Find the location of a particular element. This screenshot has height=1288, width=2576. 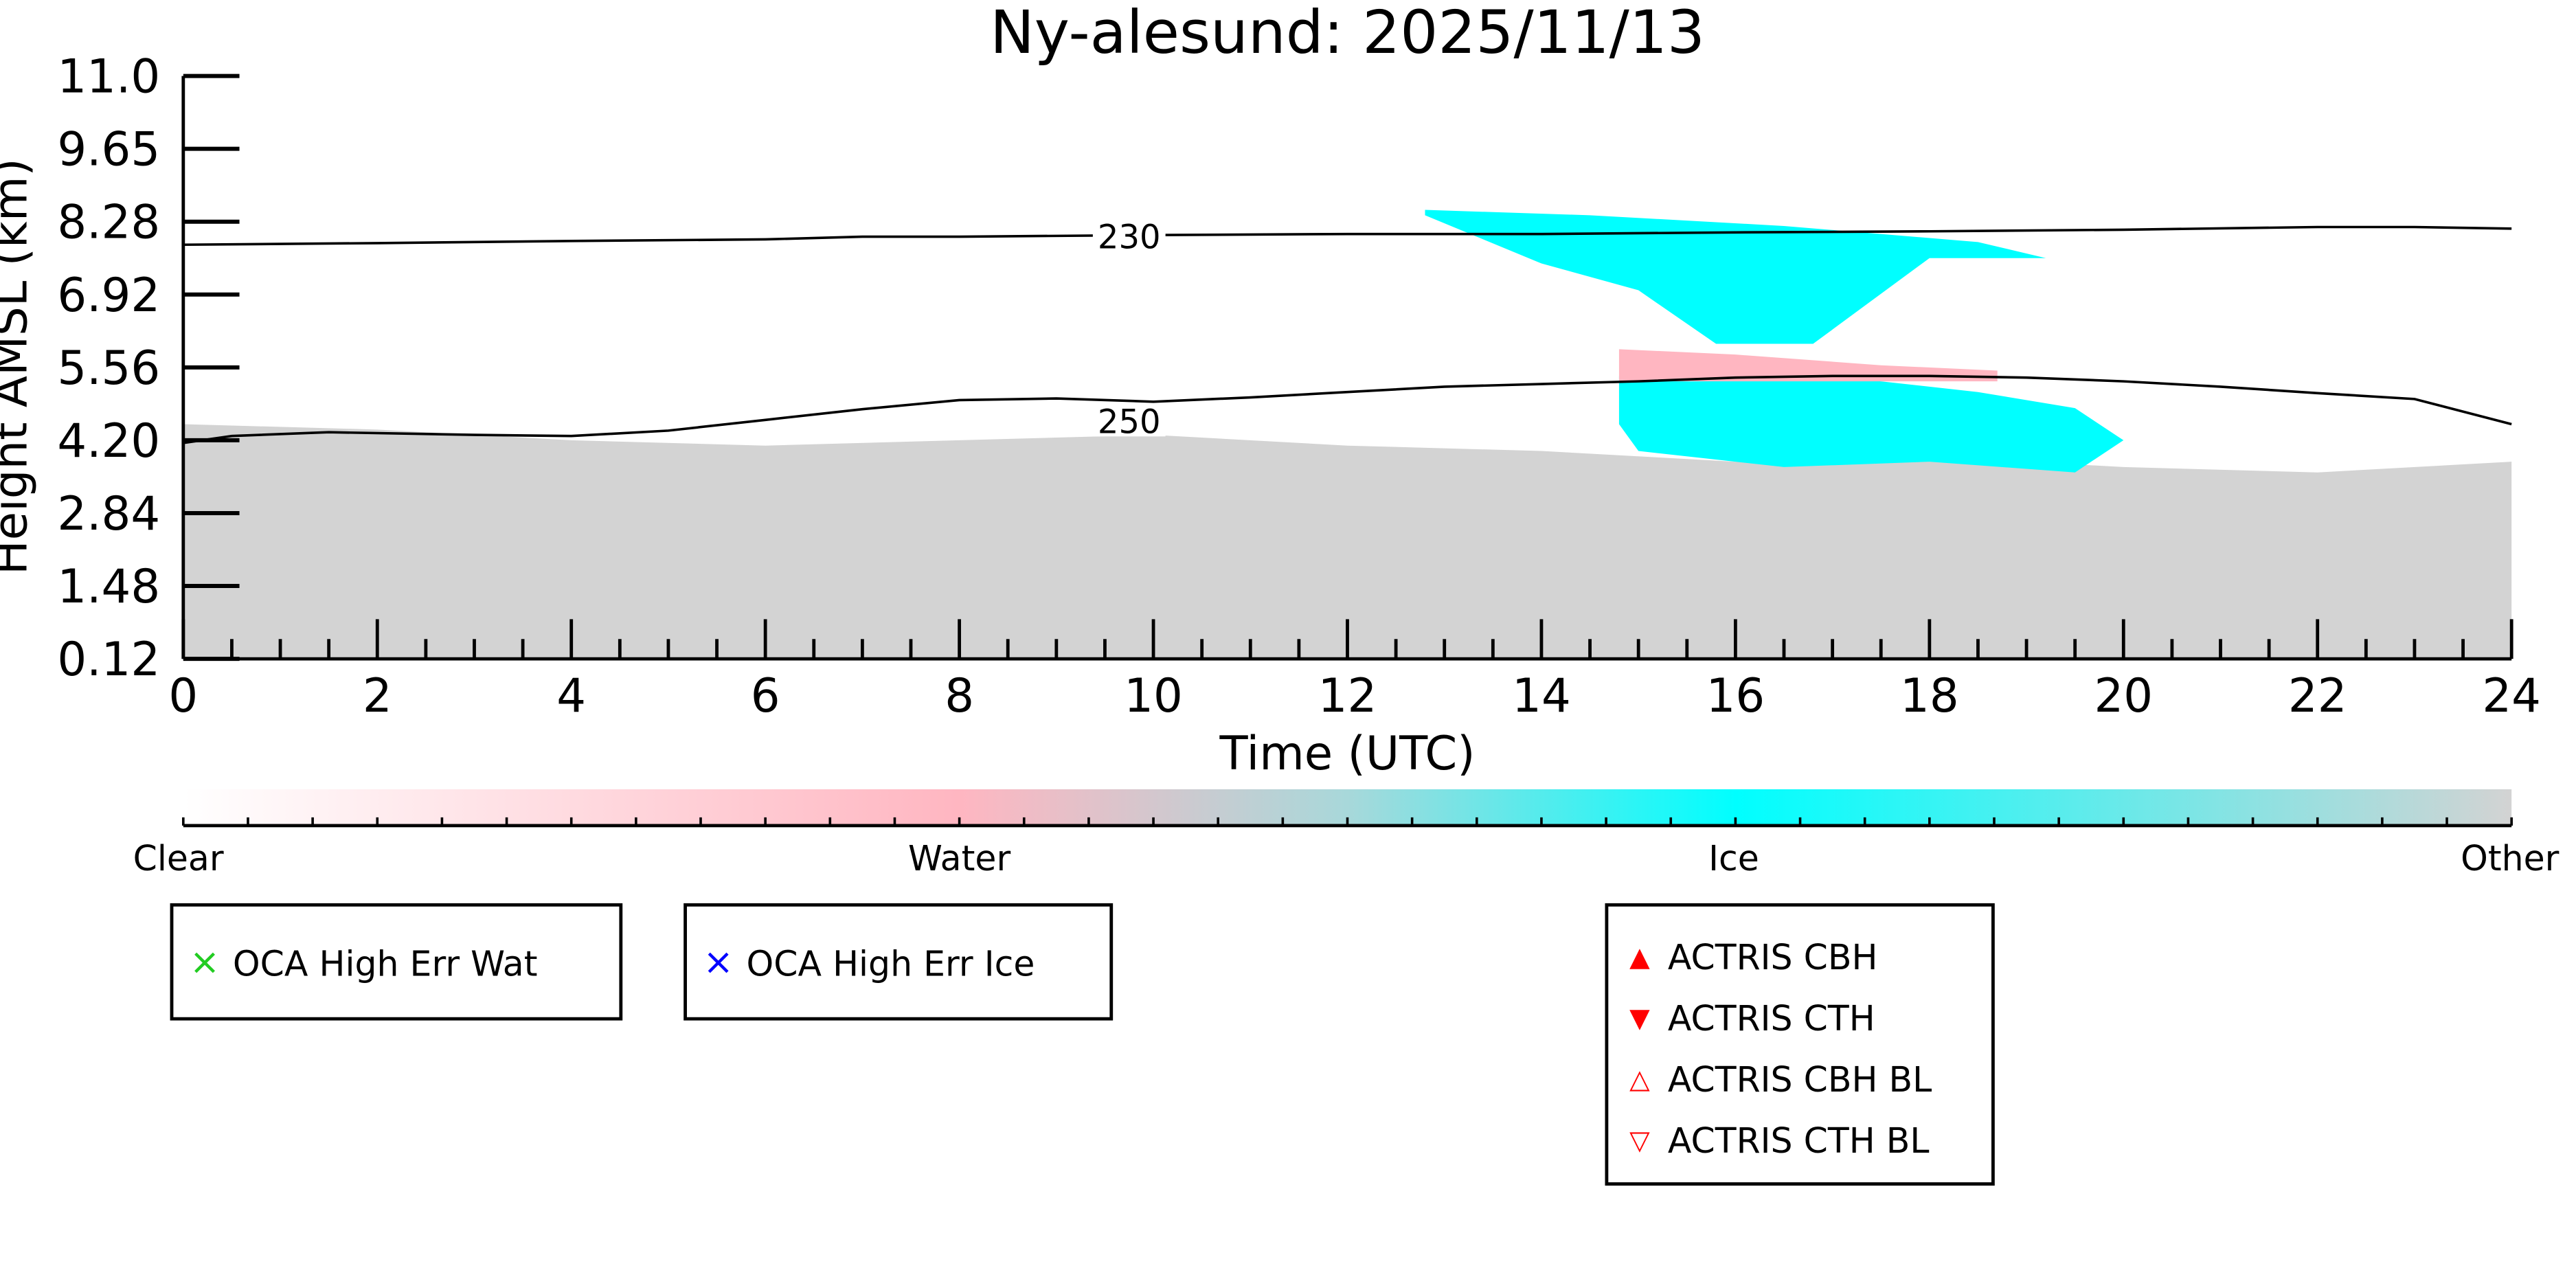

x-tick-label: 16 is located at coordinates (1735, 696).